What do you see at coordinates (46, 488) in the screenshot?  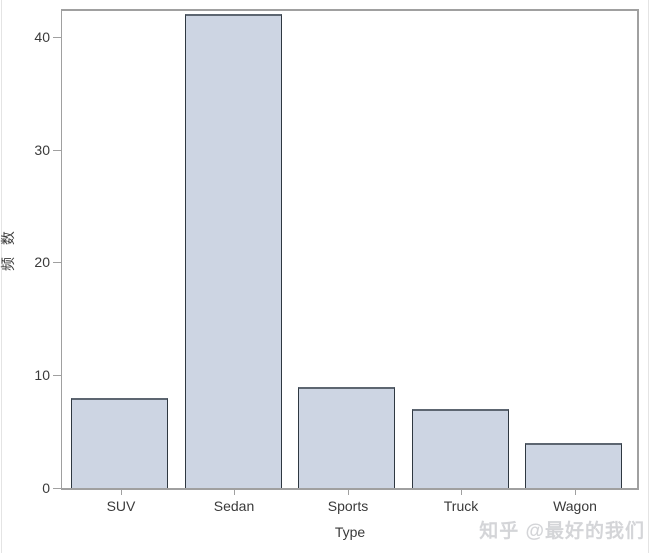 I see `y-tick-label-0: 0` at bounding box center [46, 488].